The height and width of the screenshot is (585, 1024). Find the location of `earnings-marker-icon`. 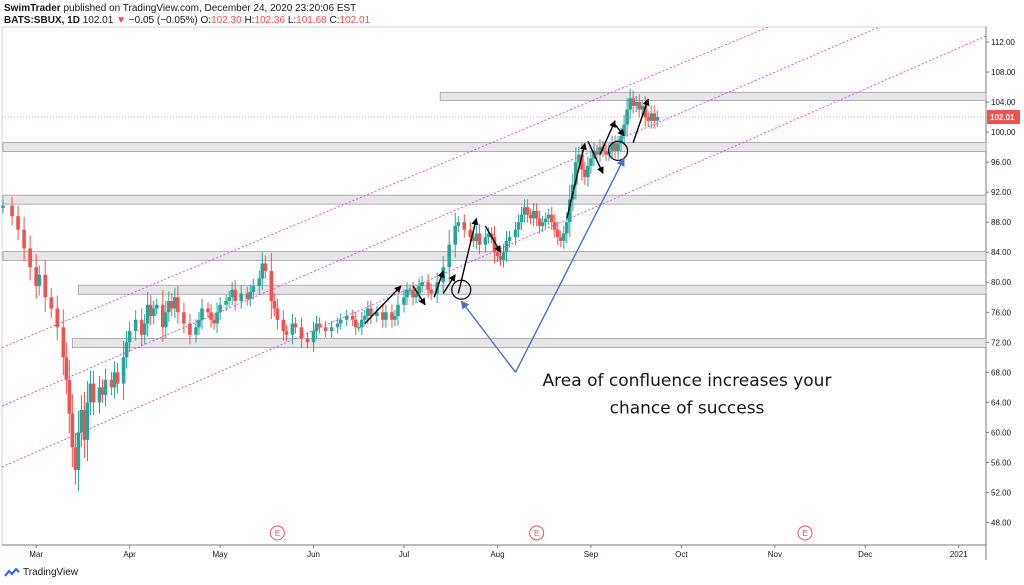

earnings-marker-icon is located at coordinates (277, 533).